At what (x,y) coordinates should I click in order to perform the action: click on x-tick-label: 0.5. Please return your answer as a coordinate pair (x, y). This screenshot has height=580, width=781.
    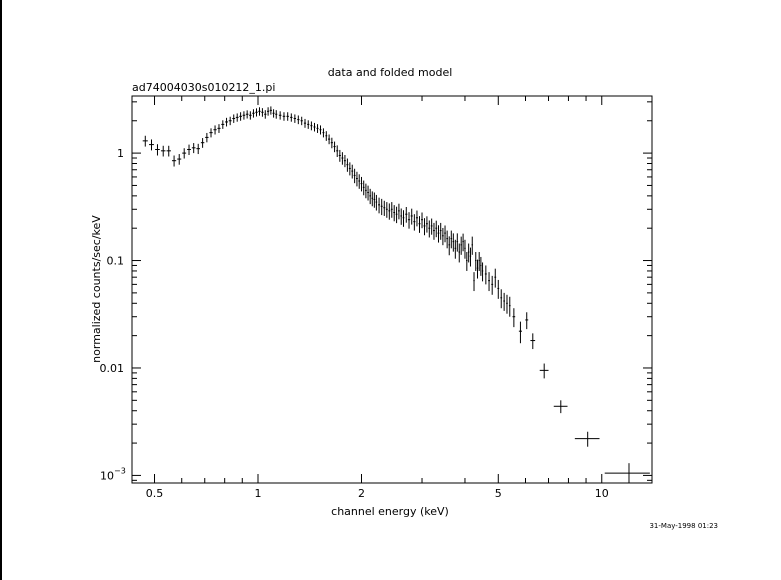
    Looking at the image, I should click on (155, 493).